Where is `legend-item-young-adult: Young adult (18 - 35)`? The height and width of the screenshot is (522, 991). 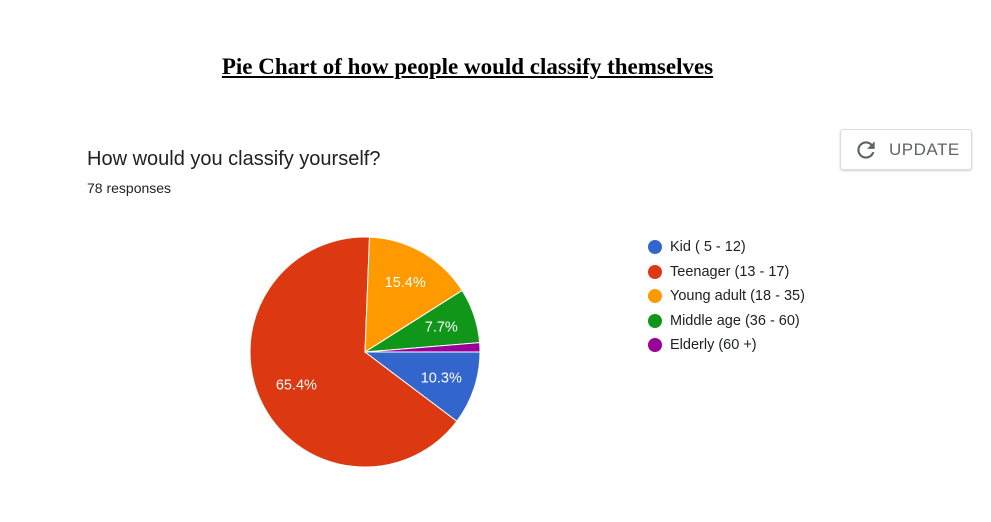 legend-item-young-adult: Young adult (18 - 35) is located at coordinates (726, 296).